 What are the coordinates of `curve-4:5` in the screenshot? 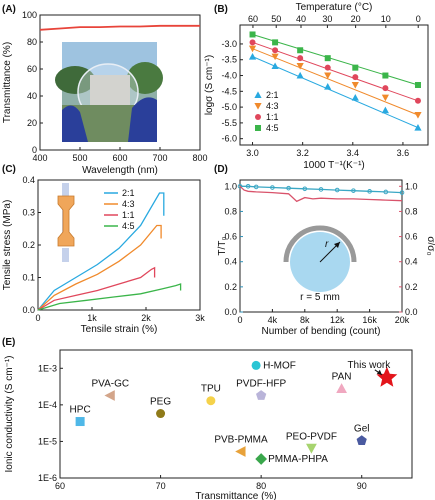 It's located at (109, 297).